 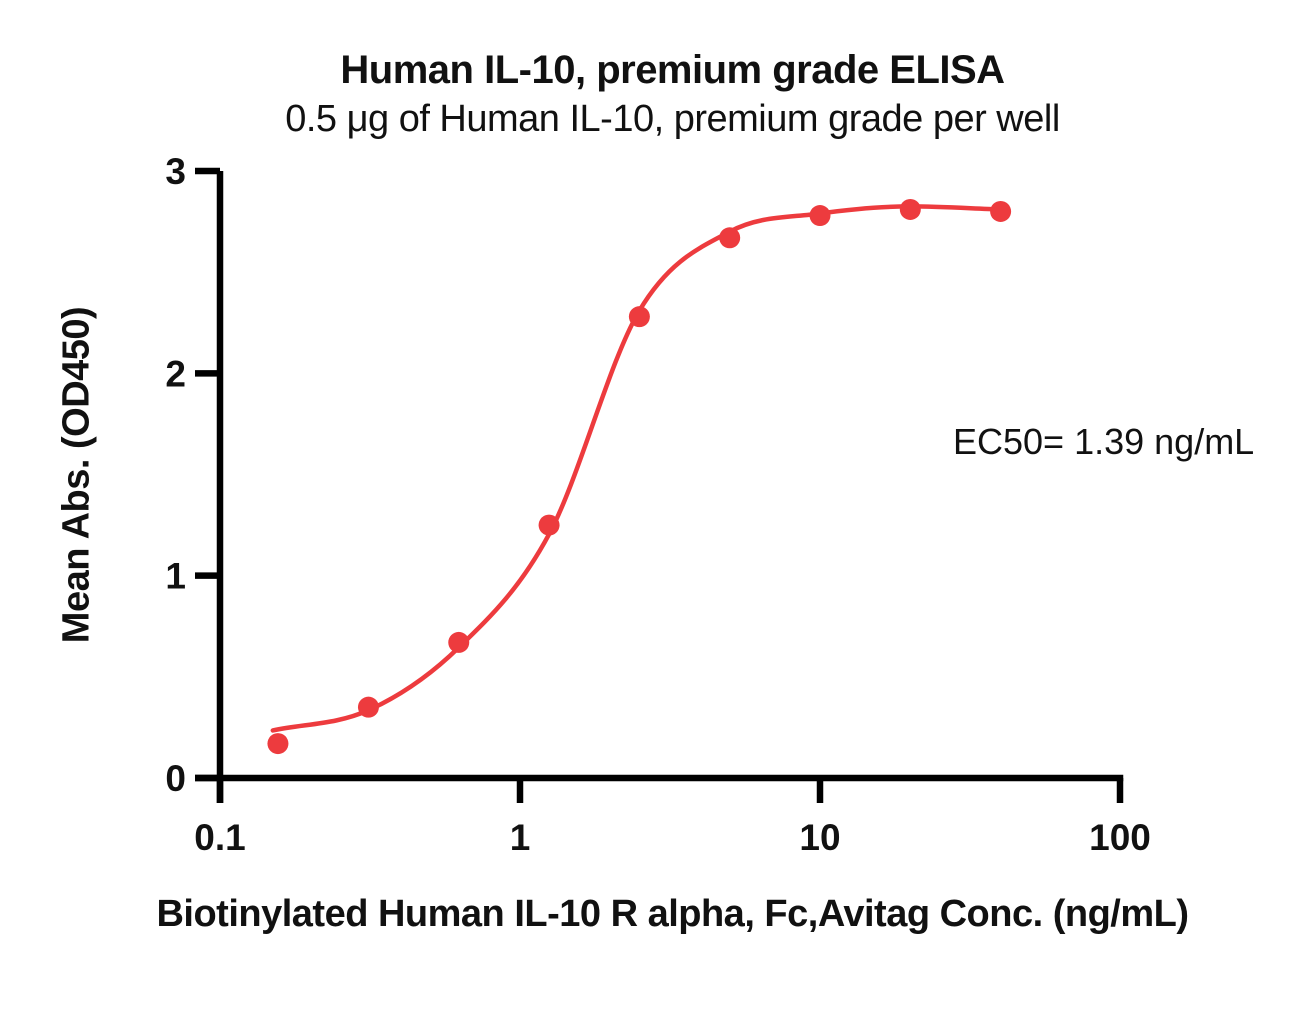 I want to click on ec50-annotation: EC50= 1.39 ng/mL, so click(x=1104, y=441).